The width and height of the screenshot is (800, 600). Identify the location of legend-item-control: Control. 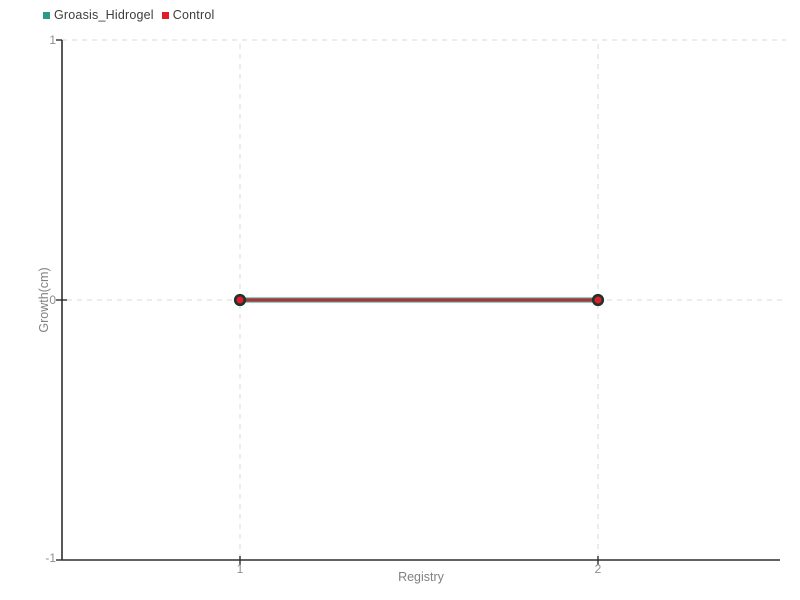
(188, 15).